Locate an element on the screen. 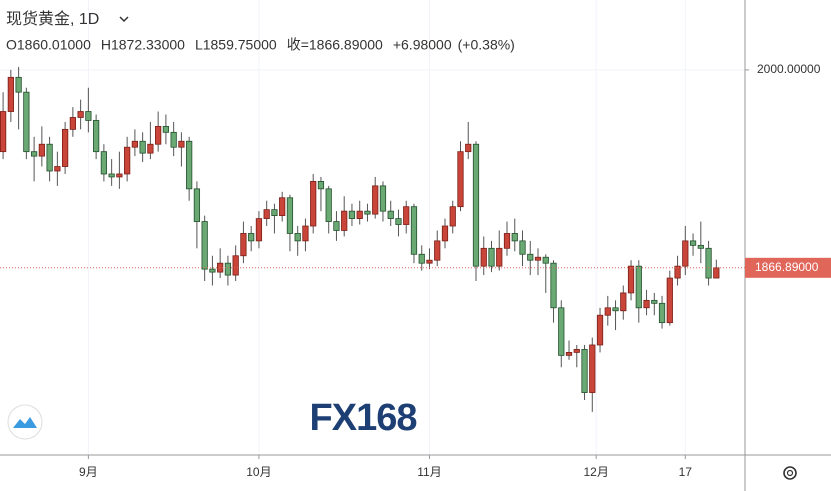 Image resolution: width=831 pixels, height=491 pixels. last-price-box is located at coordinates (788, 267).